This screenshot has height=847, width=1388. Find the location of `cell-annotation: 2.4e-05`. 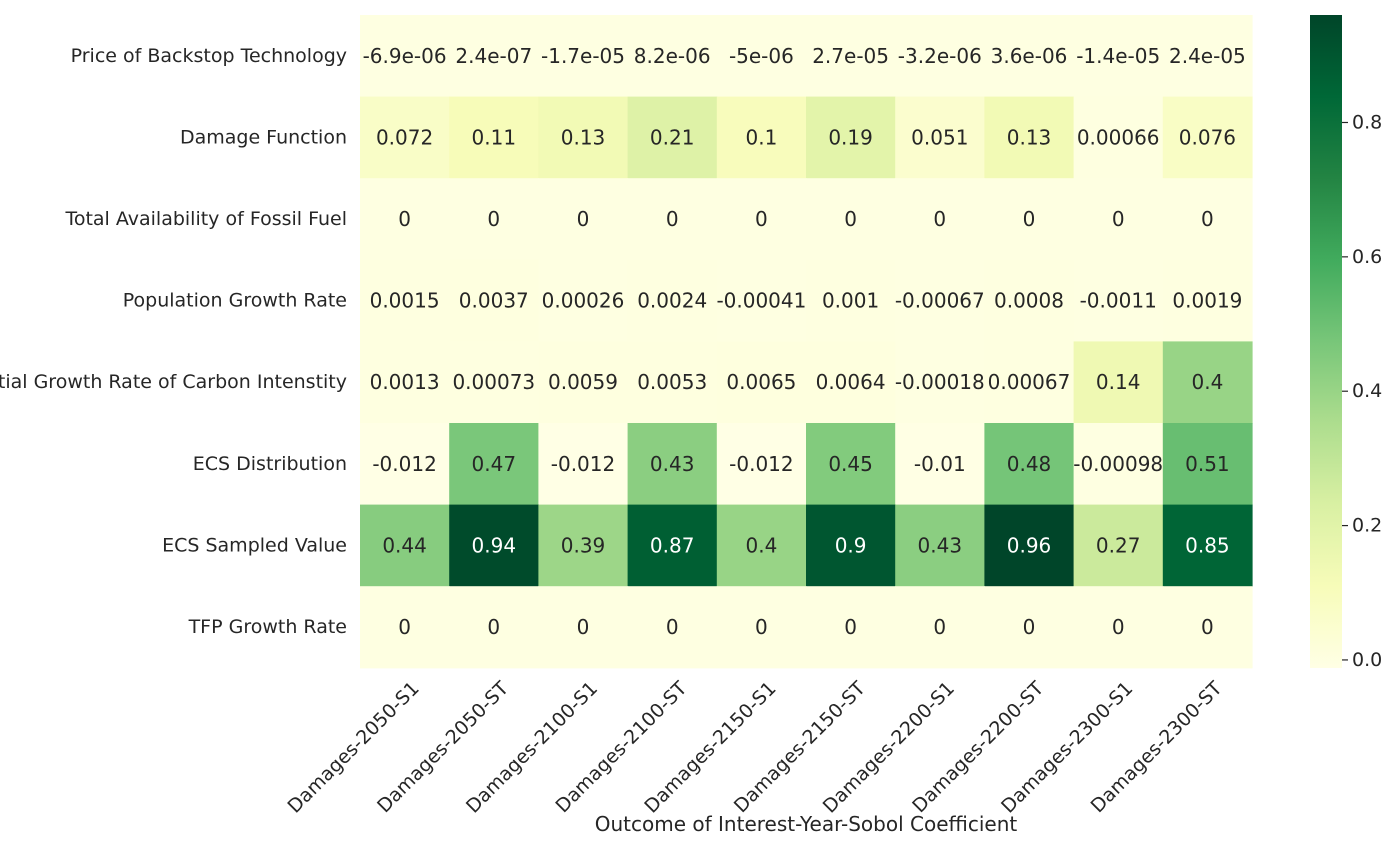

cell-annotation: 2.4e-05 is located at coordinates (1207, 56).